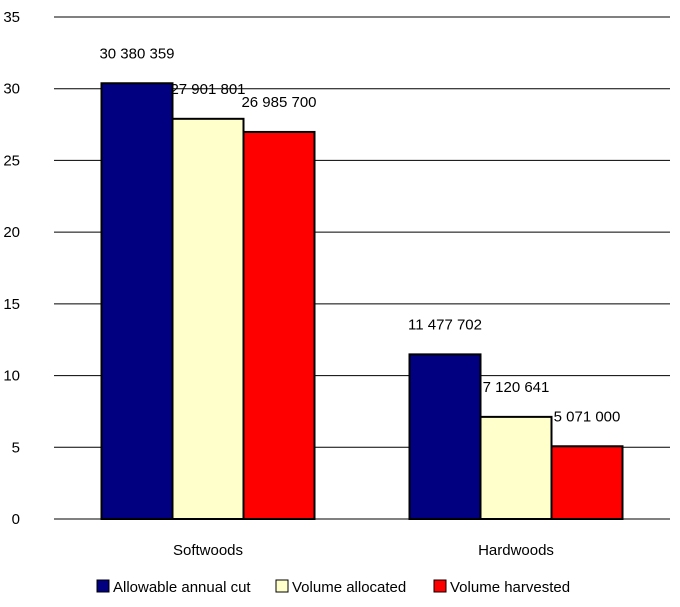 The width and height of the screenshot is (680, 607). What do you see at coordinates (11, 376) in the screenshot?
I see `y-tick-label: 10` at bounding box center [11, 376].